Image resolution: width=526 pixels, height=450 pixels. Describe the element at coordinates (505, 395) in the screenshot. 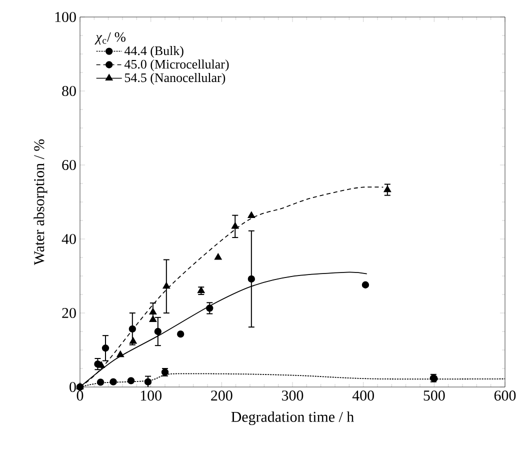

I see `x-tick-label: 600` at that location.